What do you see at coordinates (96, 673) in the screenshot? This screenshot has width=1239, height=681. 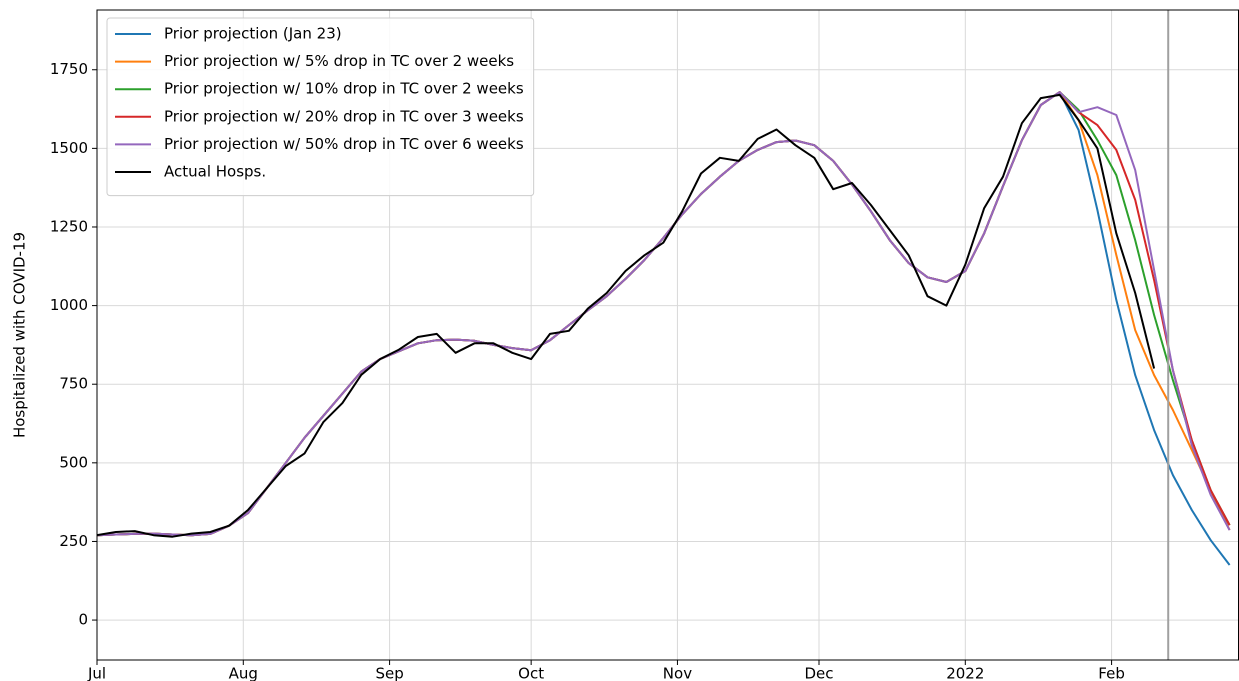 I see `x-tick-label: Jul` at bounding box center [96, 673].